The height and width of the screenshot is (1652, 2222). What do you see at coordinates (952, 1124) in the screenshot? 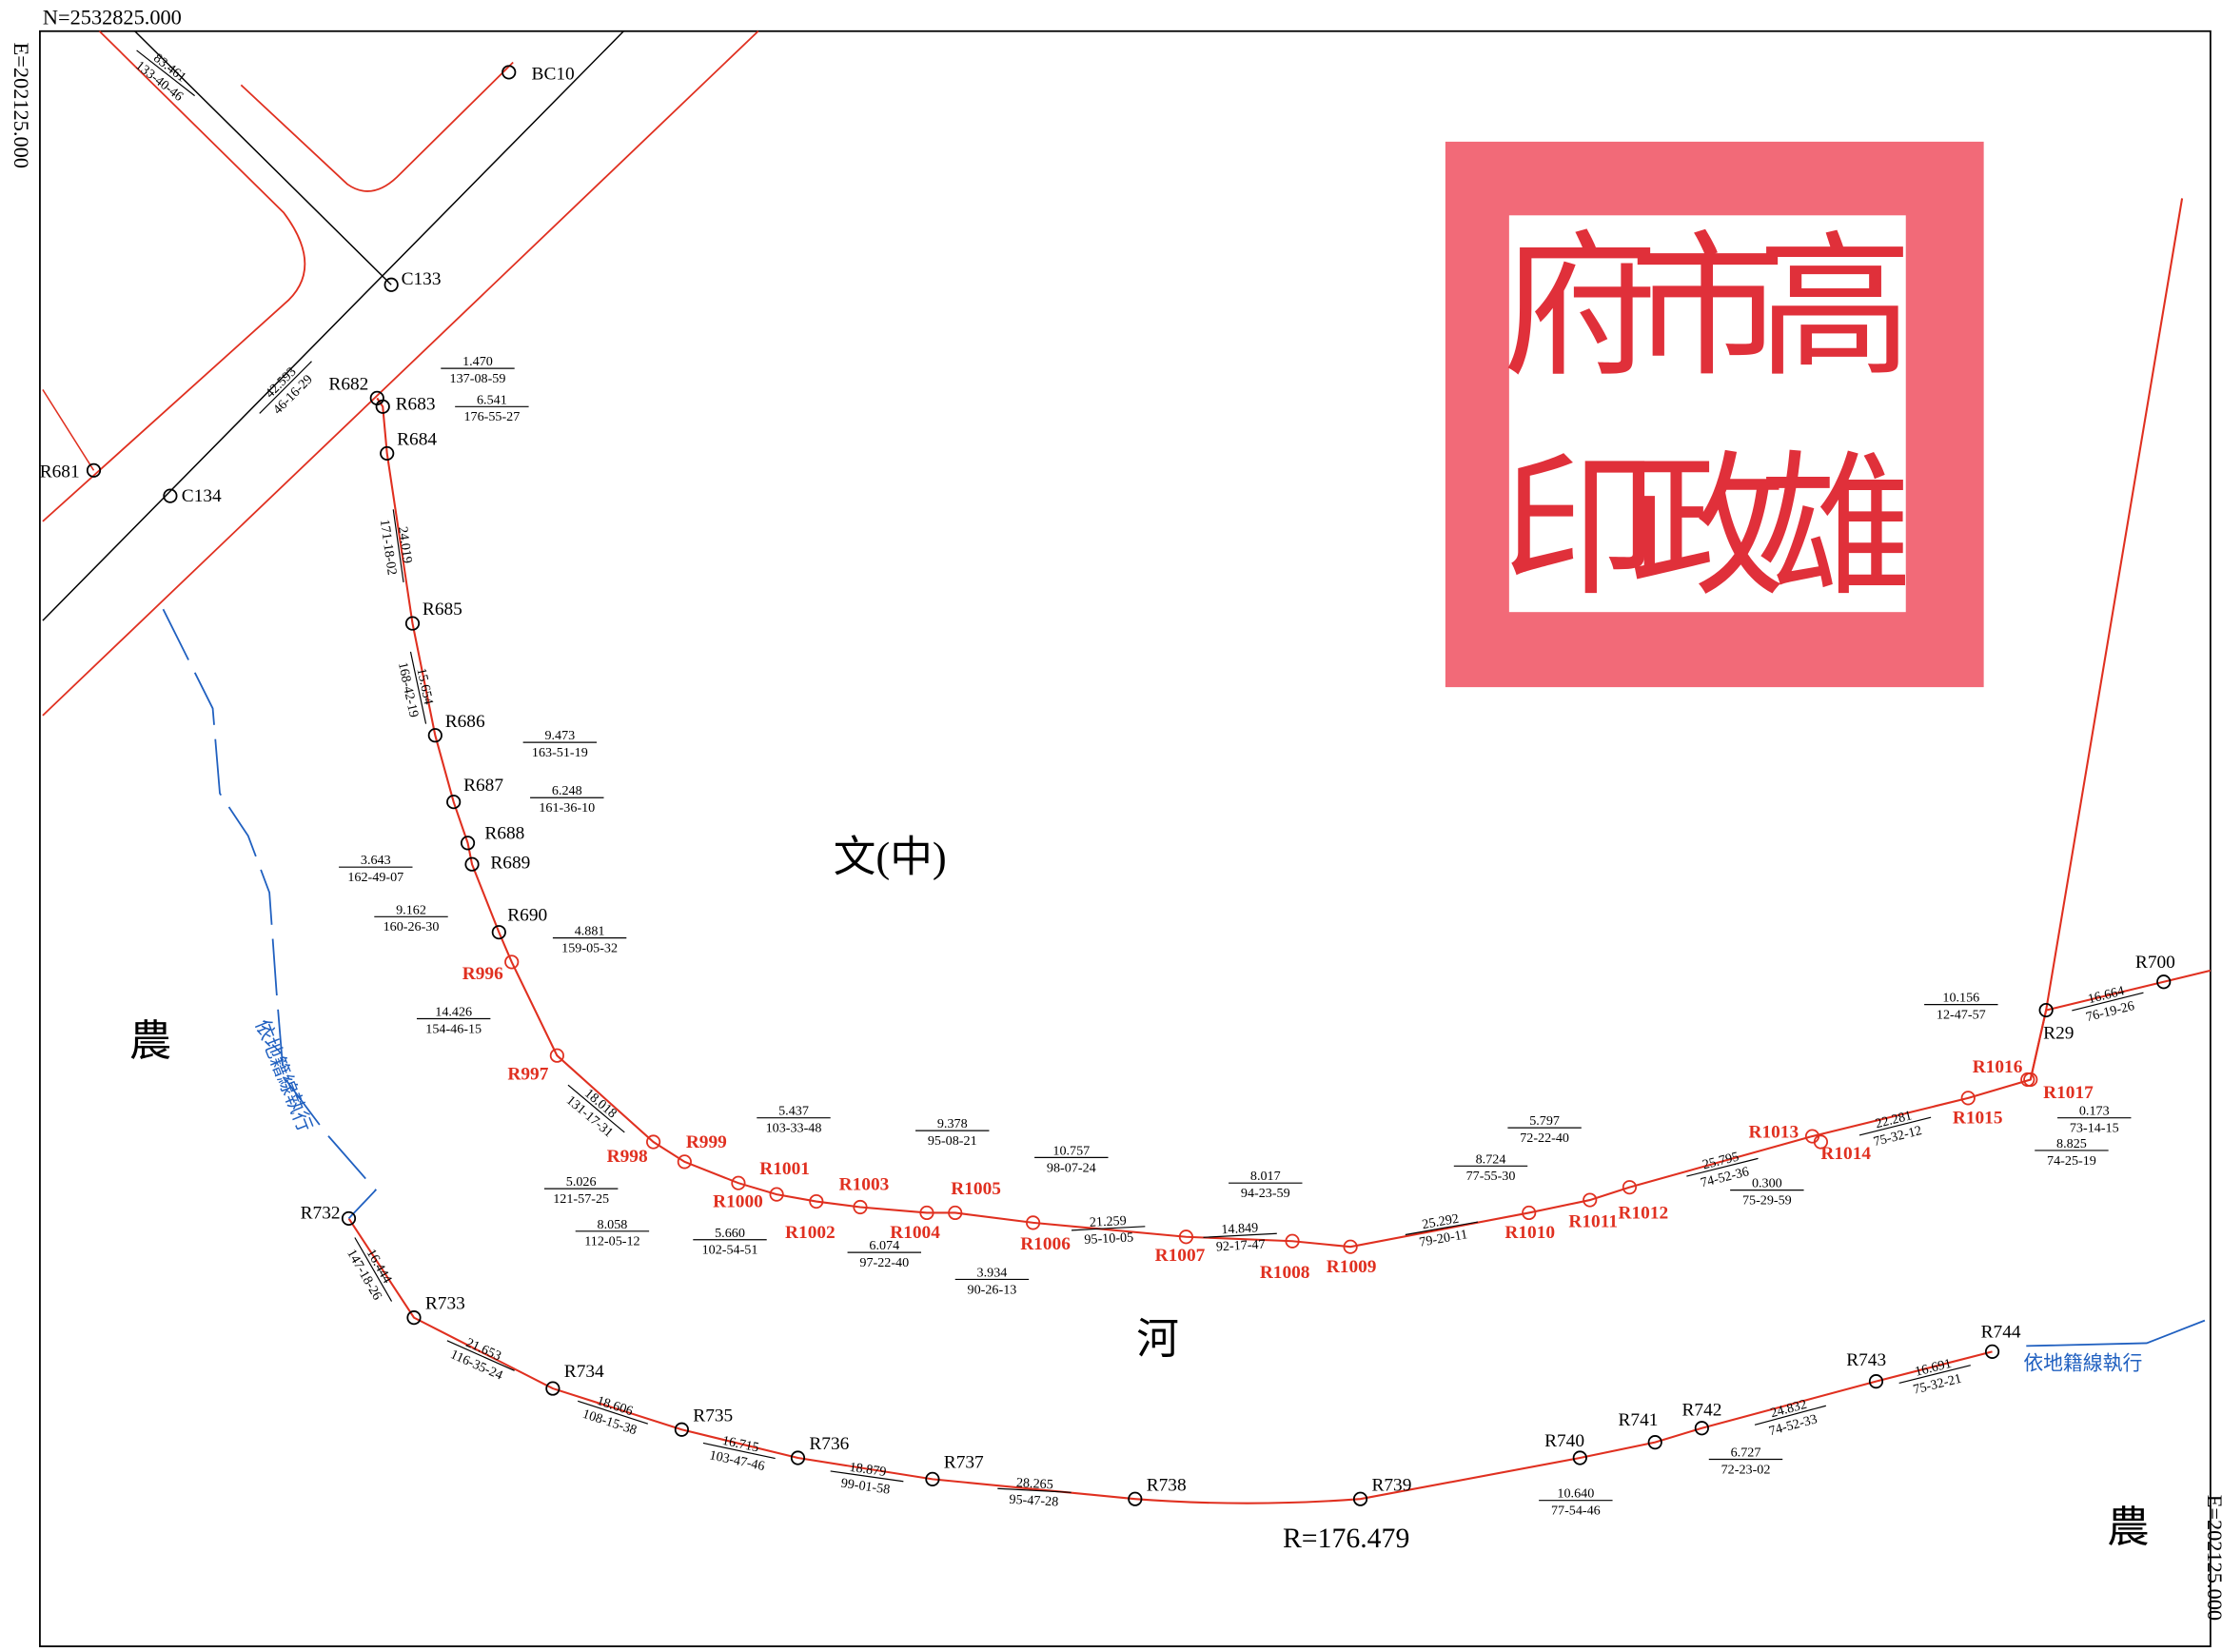
I see `segment-distance: 9.378` at bounding box center [952, 1124].